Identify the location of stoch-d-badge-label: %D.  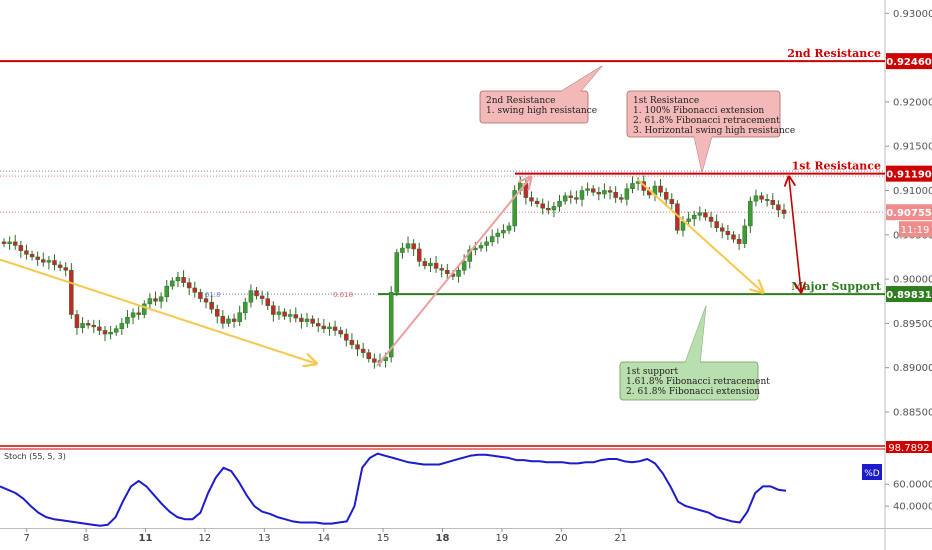
(872, 474).